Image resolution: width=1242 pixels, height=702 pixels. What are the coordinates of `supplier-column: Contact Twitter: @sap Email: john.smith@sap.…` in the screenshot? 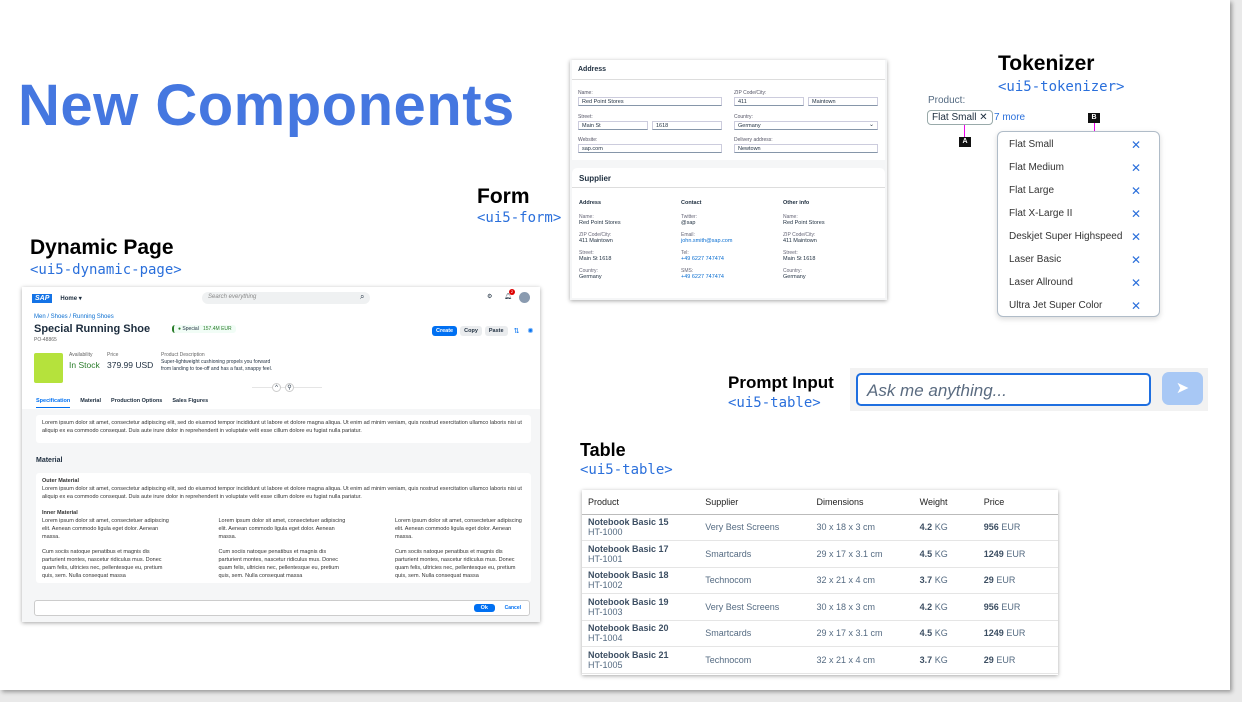 It's located at (728, 243).